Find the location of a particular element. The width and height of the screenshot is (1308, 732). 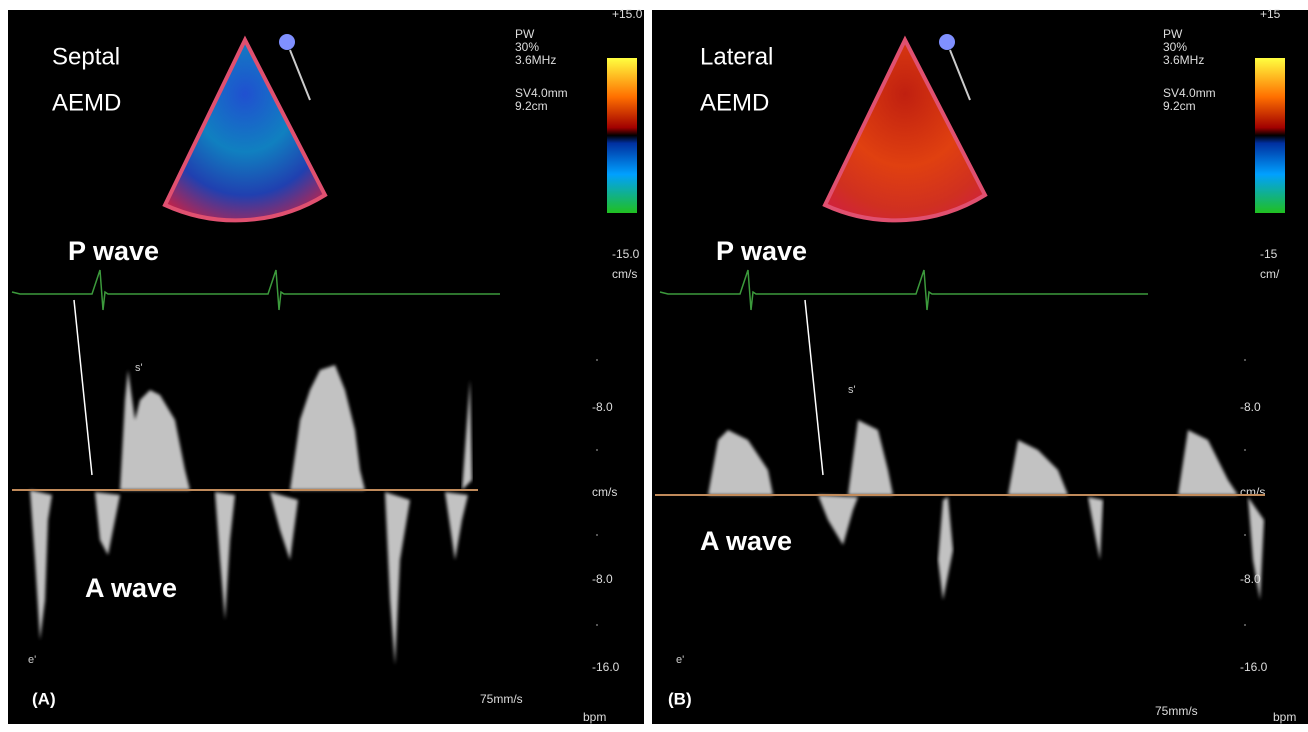

panel-label: (A) is located at coordinates (44, 698).